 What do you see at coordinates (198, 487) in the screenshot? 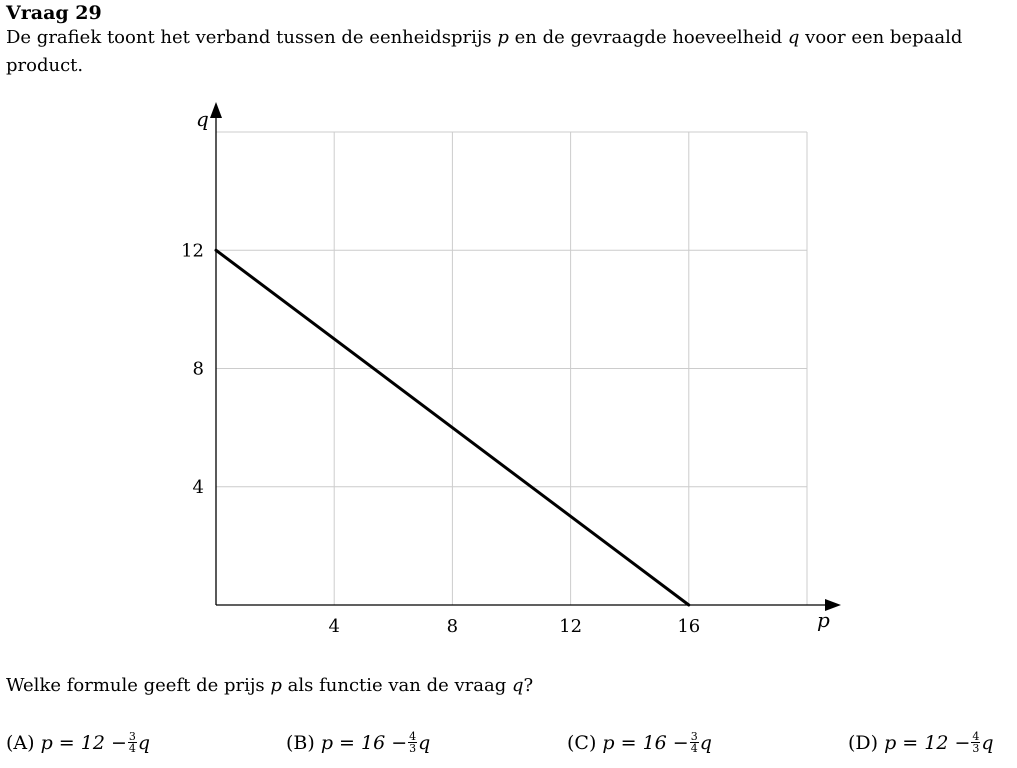
I see `y-tick-label: 4` at bounding box center [198, 487].